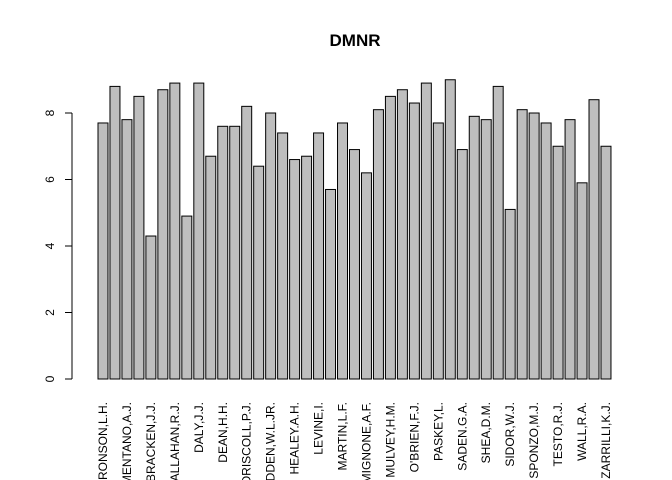 The image size is (672, 480). Describe the element at coordinates (50, 245) in the screenshot. I see `y-tick-label: 4` at that location.